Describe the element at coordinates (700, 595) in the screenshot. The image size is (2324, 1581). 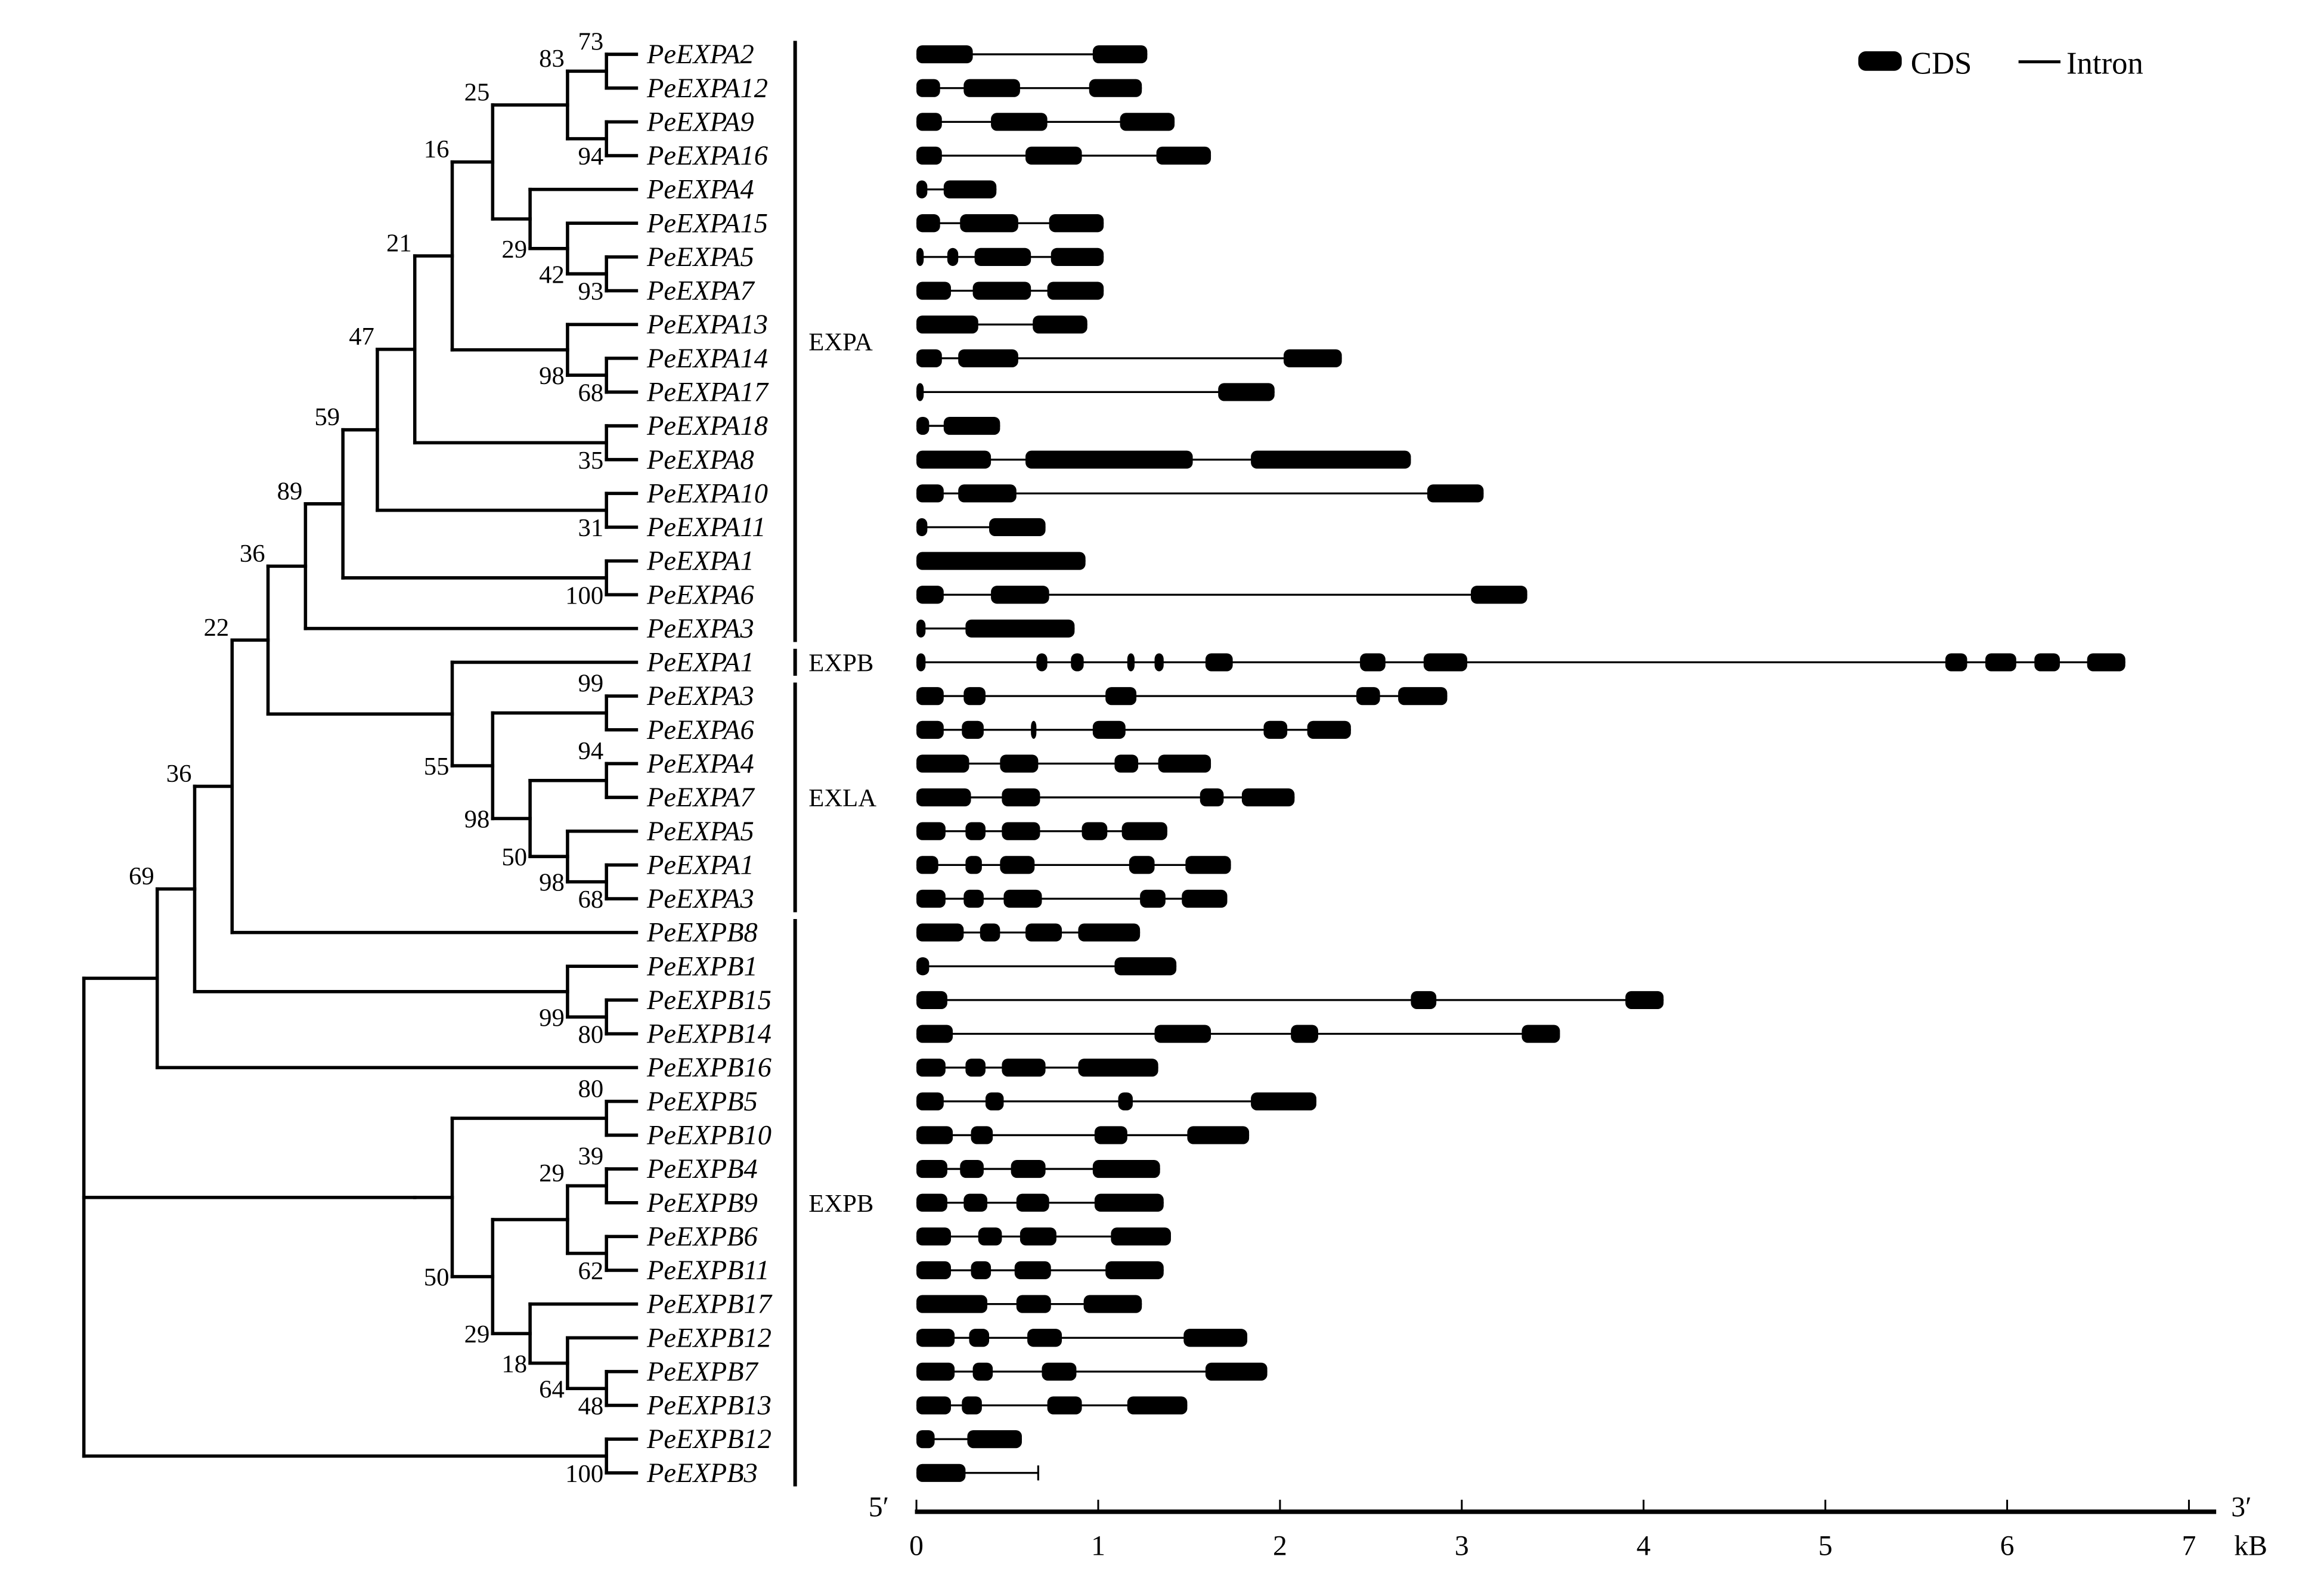
I see `leaf-label: PeEXPA6` at that location.